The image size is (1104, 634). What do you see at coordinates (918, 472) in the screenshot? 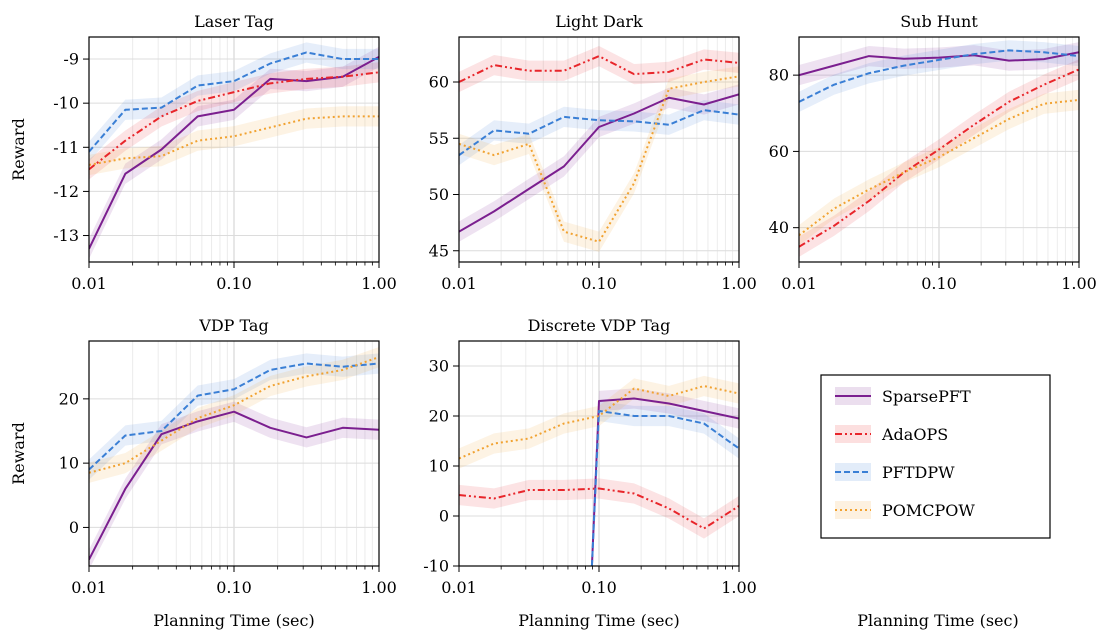
I see `legend-label: PFTDPW` at bounding box center [918, 472].